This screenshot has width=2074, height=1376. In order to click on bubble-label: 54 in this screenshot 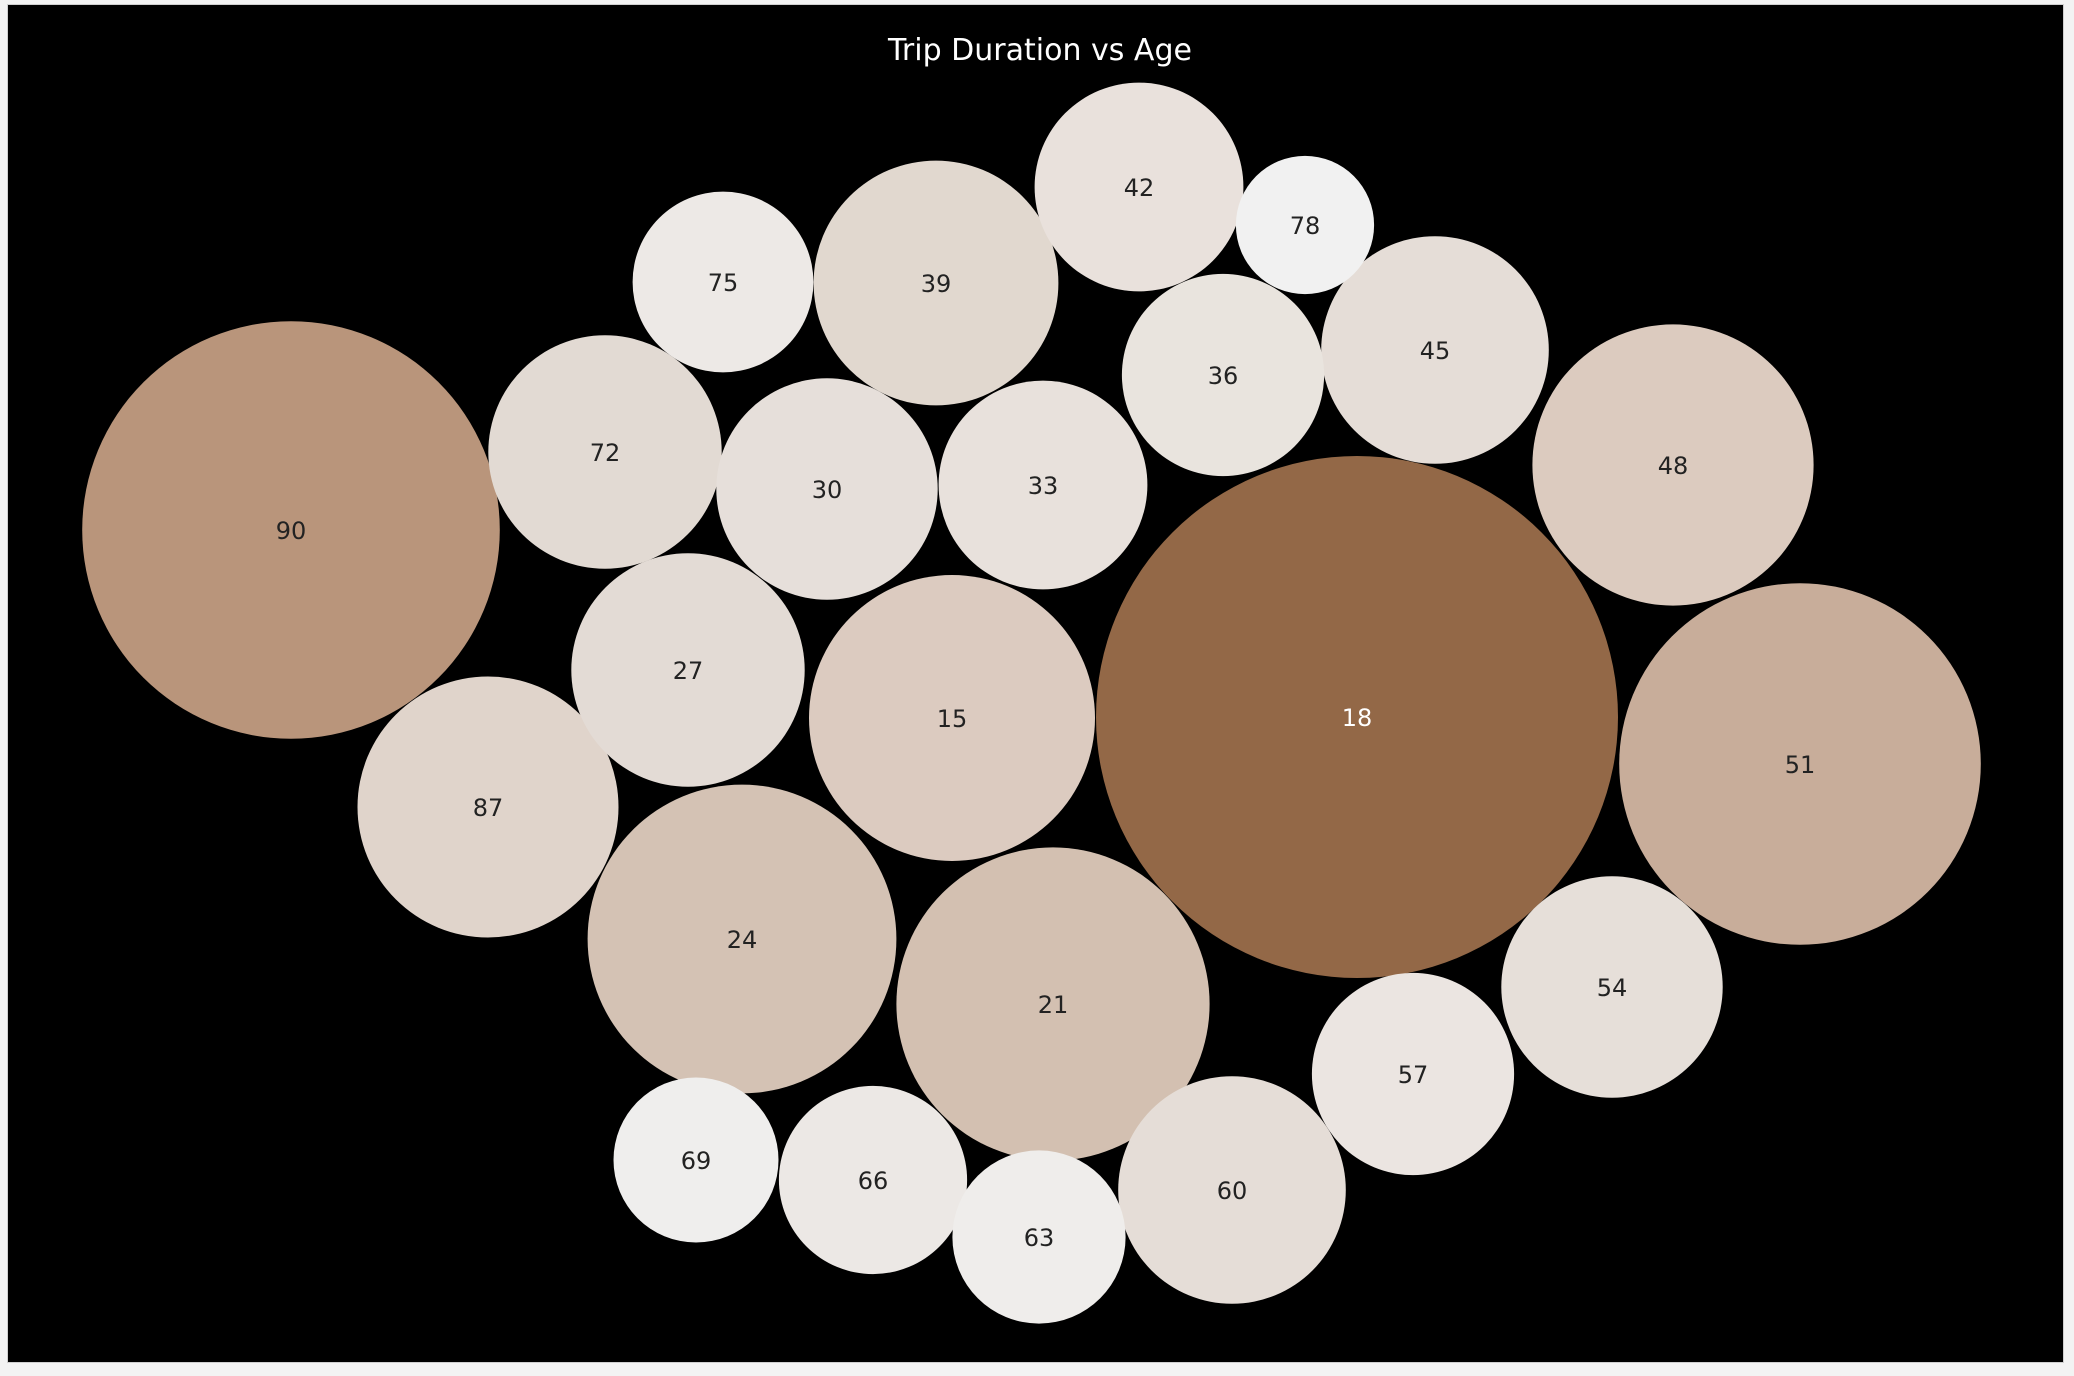, I will do `click(1612, 988)`.